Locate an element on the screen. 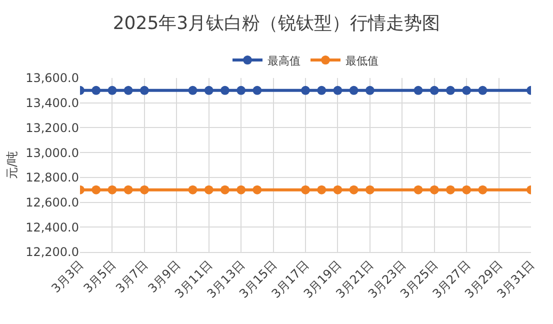 This screenshot has width=553, height=324. chart-title: 2025年3月钛白粉（锐钛型）行情走势图 is located at coordinates (276, 23).